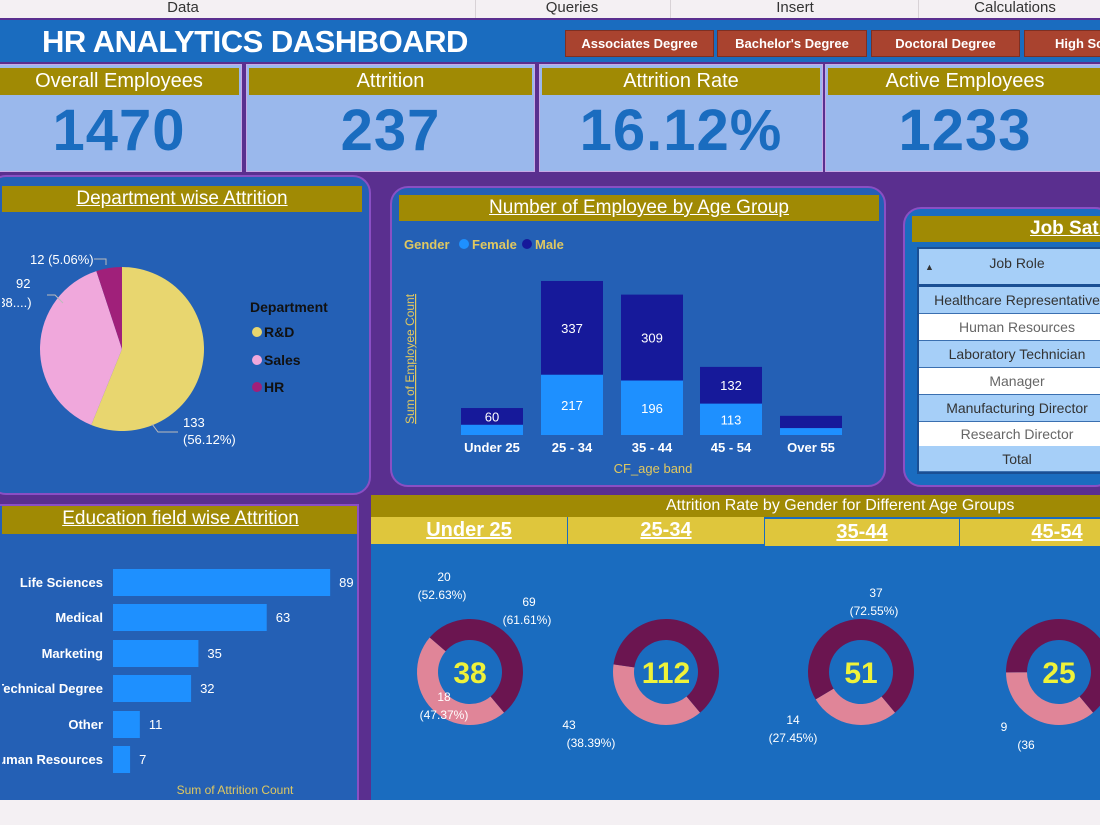  Describe the element at coordinates (1009, 434) in the screenshot. I see `table-row: Research Director` at that location.